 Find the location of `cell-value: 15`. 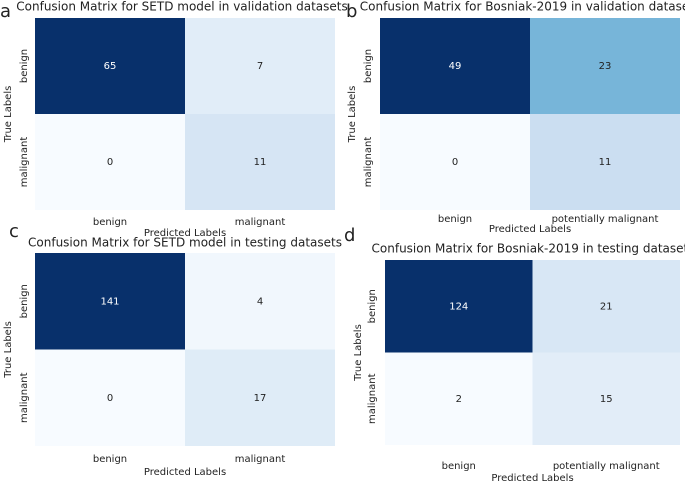

cell-value: 15 is located at coordinates (606, 399).